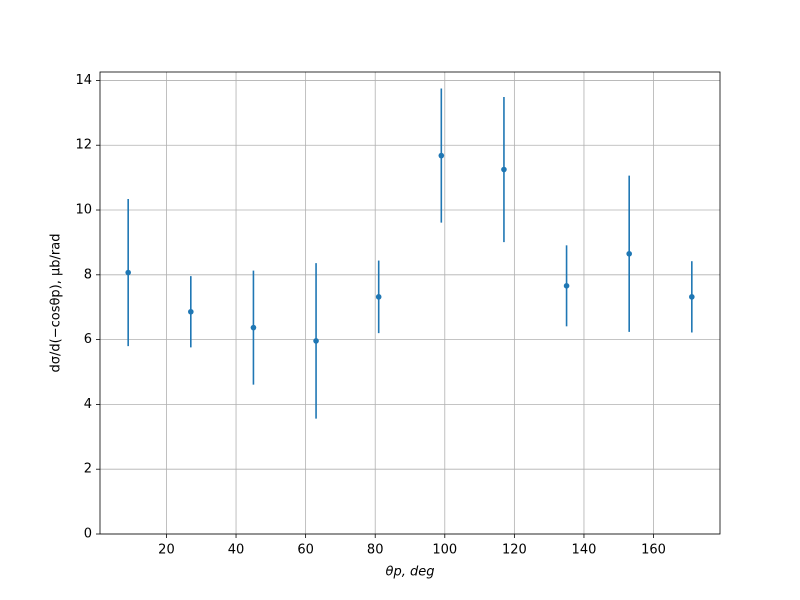 The image size is (800, 600). Describe the element at coordinates (166, 550) in the screenshot. I see `x-tick-label: 20` at that location.